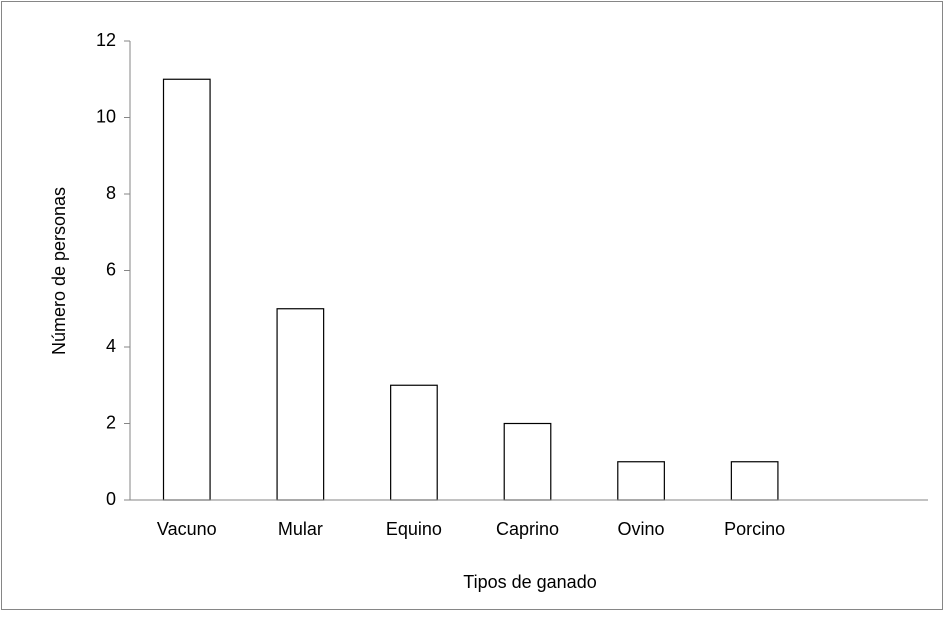 The width and height of the screenshot is (945, 617). I want to click on y-tick-label: 4, so click(111, 346).